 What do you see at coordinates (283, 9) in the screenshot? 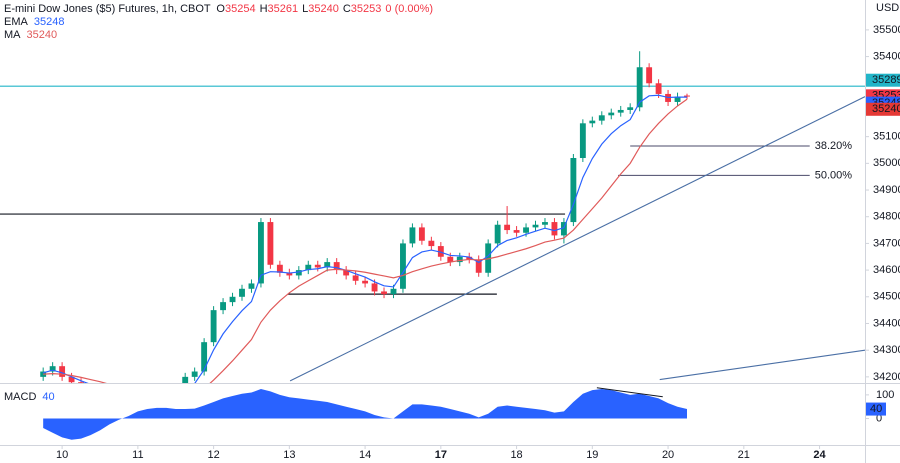
I see `ohlc-value: 35261` at bounding box center [283, 9].